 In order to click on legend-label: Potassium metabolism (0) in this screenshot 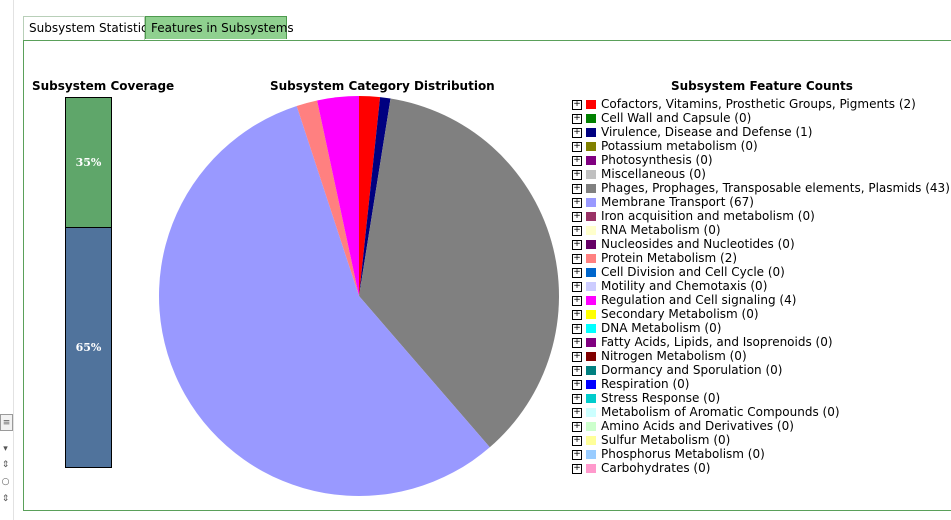, I will do `click(679, 146)`.